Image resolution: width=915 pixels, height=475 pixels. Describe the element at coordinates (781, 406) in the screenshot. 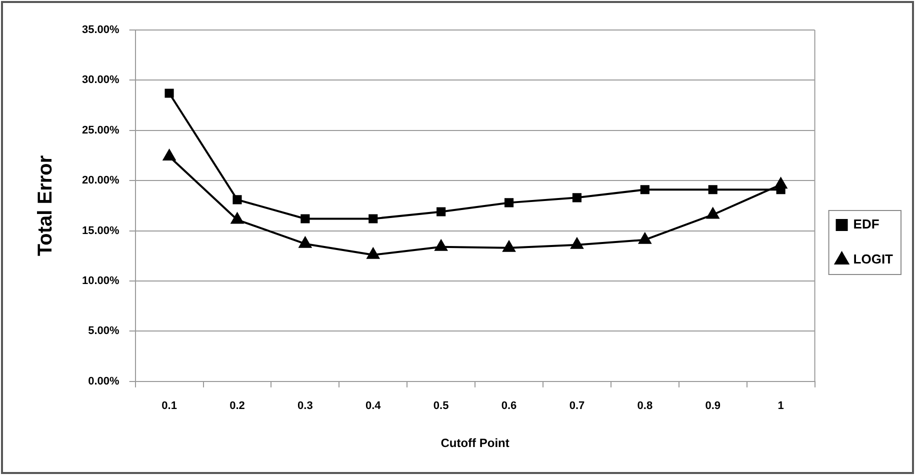

I see `x-tick-label: 1` at that location.